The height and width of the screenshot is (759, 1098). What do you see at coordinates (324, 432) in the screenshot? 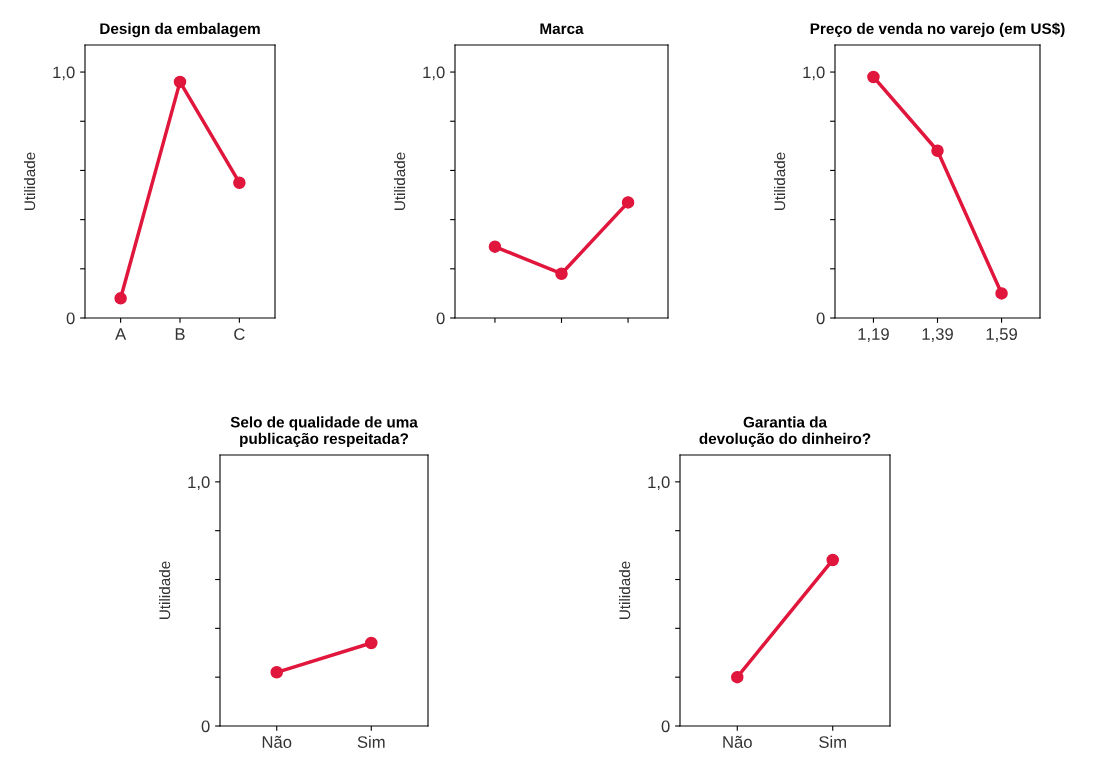
I see `chart-title: Selo de qualidade de uma publicação respeitada?` at bounding box center [324, 432].